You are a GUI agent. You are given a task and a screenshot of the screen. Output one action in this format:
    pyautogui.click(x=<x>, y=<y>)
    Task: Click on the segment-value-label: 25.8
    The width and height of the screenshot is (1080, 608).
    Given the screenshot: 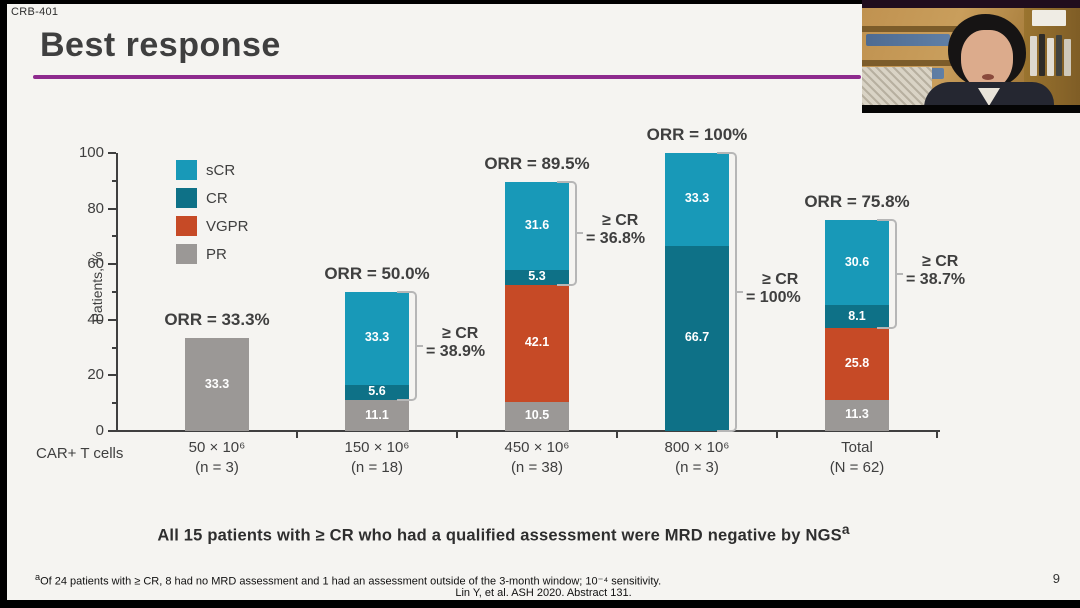 What is the action you would take?
    pyautogui.click(x=857, y=362)
    